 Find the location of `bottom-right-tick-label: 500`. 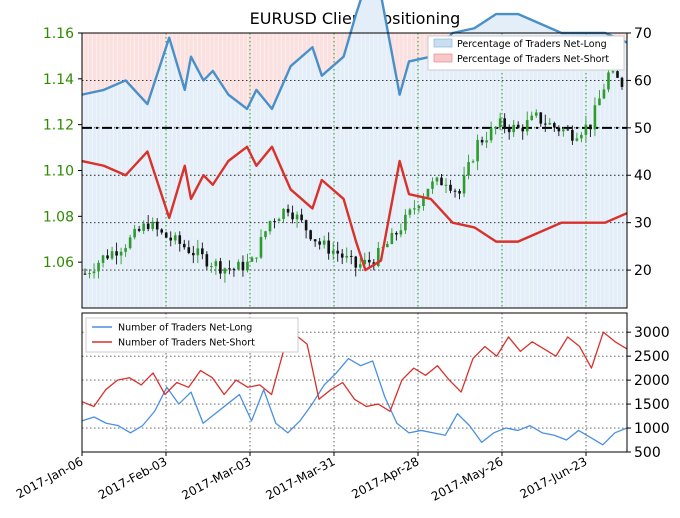

bottom-right-tick-label: 500 is located at coordinates (647, 453).